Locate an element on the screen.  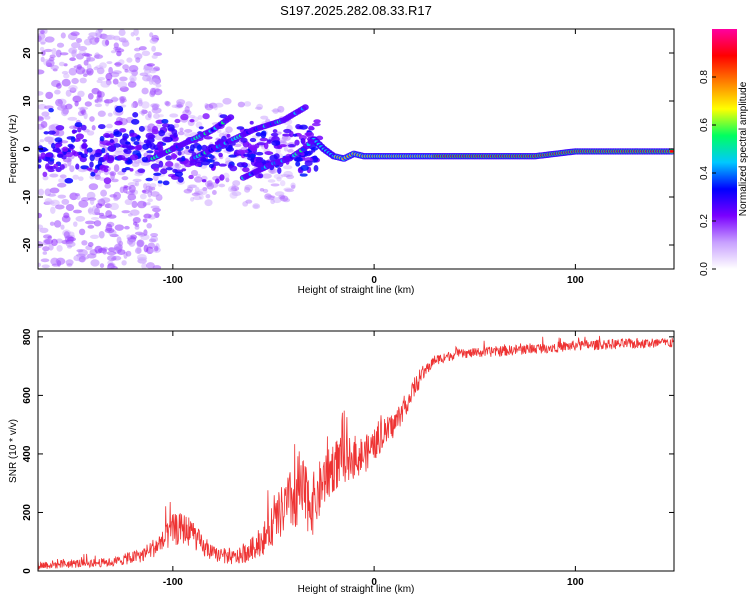
snr-y-tick-label: 800 is located at coordinates (27, 336).